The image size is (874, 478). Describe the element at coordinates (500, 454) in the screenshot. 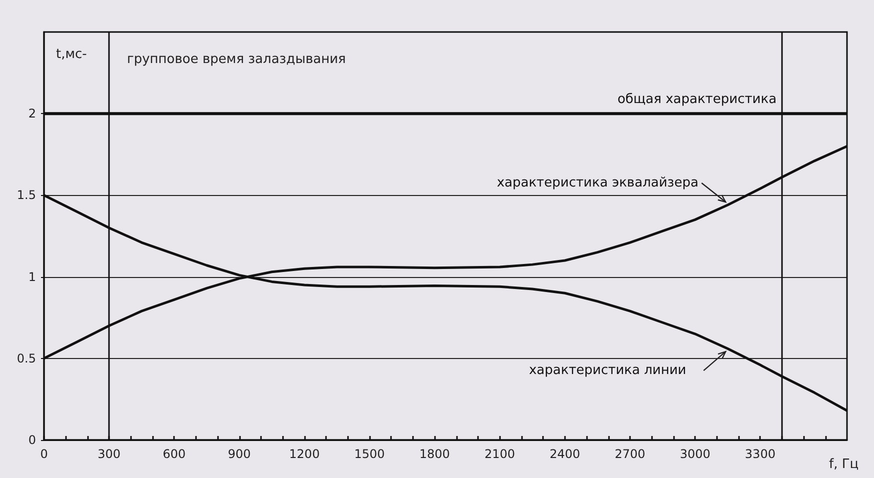

I see `x-tick-label: 2100` at that location.